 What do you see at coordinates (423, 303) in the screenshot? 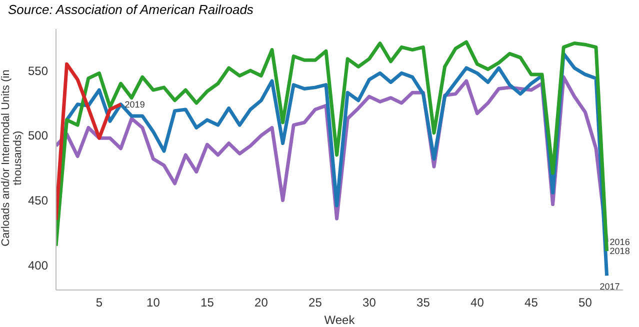
I see `x-tick-label: 35` at bounding box center [423, 303].